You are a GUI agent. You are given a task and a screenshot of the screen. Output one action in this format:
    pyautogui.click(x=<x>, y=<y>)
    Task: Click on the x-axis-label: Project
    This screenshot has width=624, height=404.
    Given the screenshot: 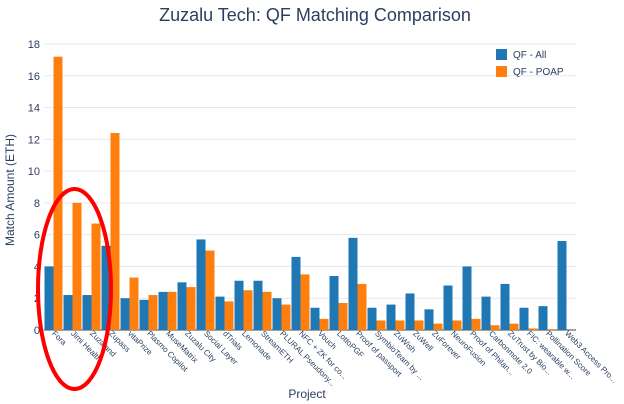 What is the action you would take?
    pyautogui.click(x=307, y=394)
    